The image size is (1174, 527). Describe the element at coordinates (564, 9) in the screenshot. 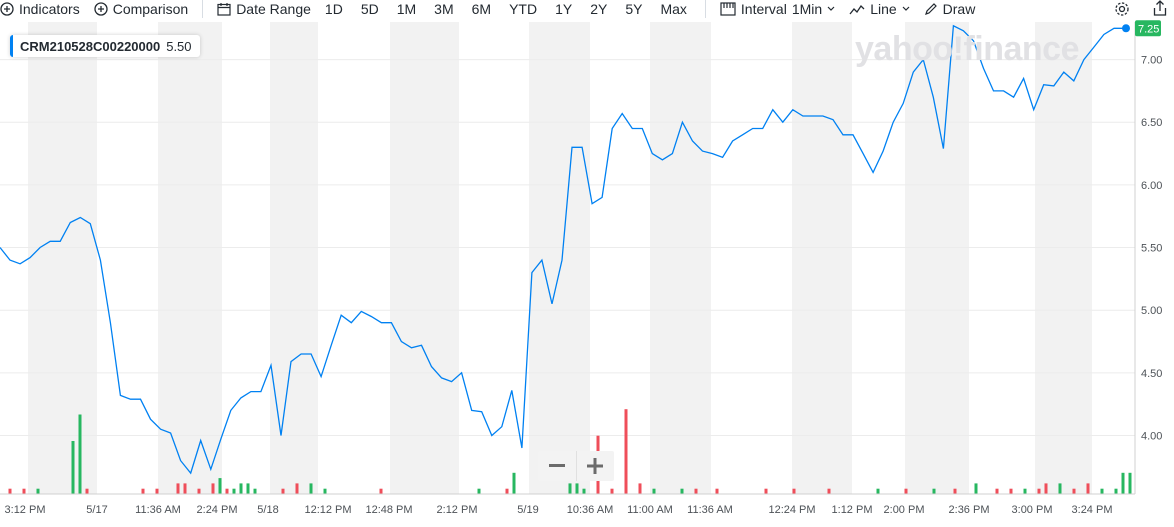

I see `range-1y-button: 1Y` at that location.